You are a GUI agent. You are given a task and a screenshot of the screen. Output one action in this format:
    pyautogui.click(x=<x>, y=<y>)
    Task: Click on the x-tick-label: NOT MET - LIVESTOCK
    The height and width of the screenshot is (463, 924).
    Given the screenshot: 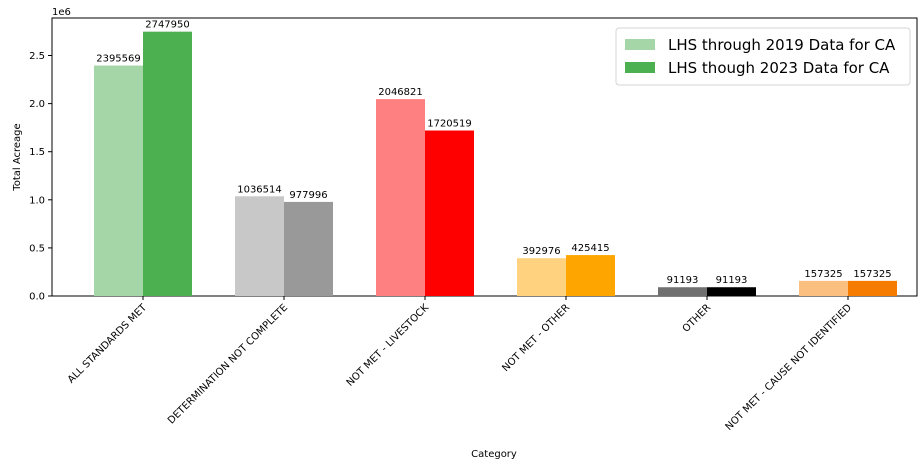 What is the action you would take?
    pyautogui.click(x=388, y=345)
    